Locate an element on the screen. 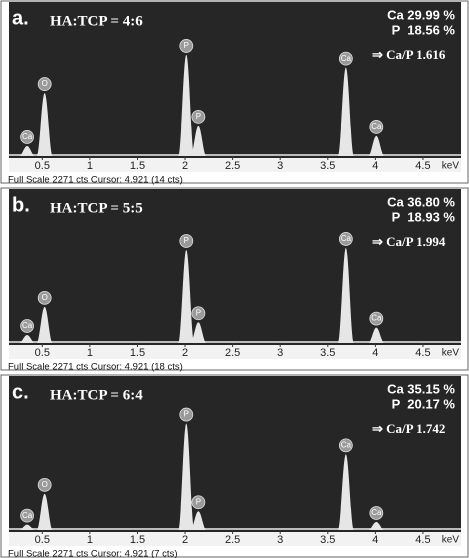 The image size is (469, 558). ca-p-ratio: ⇒ Ca/P 1.994 is located at coordinates (409, 241).